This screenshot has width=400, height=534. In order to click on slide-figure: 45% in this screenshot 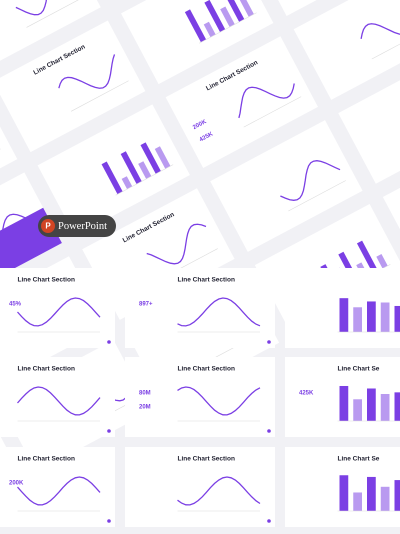, I will do `click(15, 305)`.